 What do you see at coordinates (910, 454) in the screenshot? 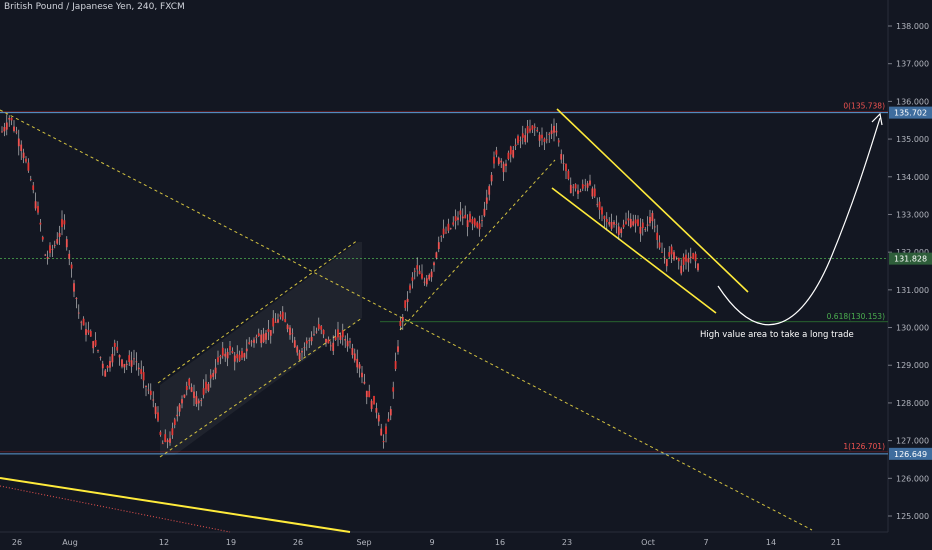
I see `price-tag-lower: 126.649` at bounding box center [910, 454].